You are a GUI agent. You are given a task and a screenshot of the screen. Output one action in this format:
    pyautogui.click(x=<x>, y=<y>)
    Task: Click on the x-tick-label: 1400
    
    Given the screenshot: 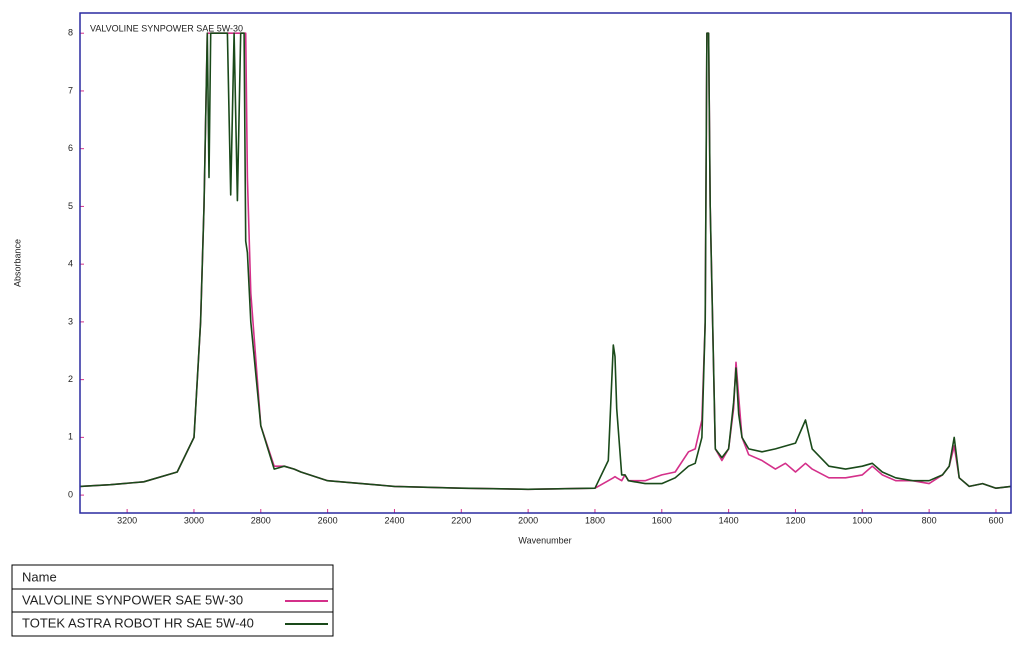 What is the action you would take?
    pyautogui.click(x=729, y=520)
    